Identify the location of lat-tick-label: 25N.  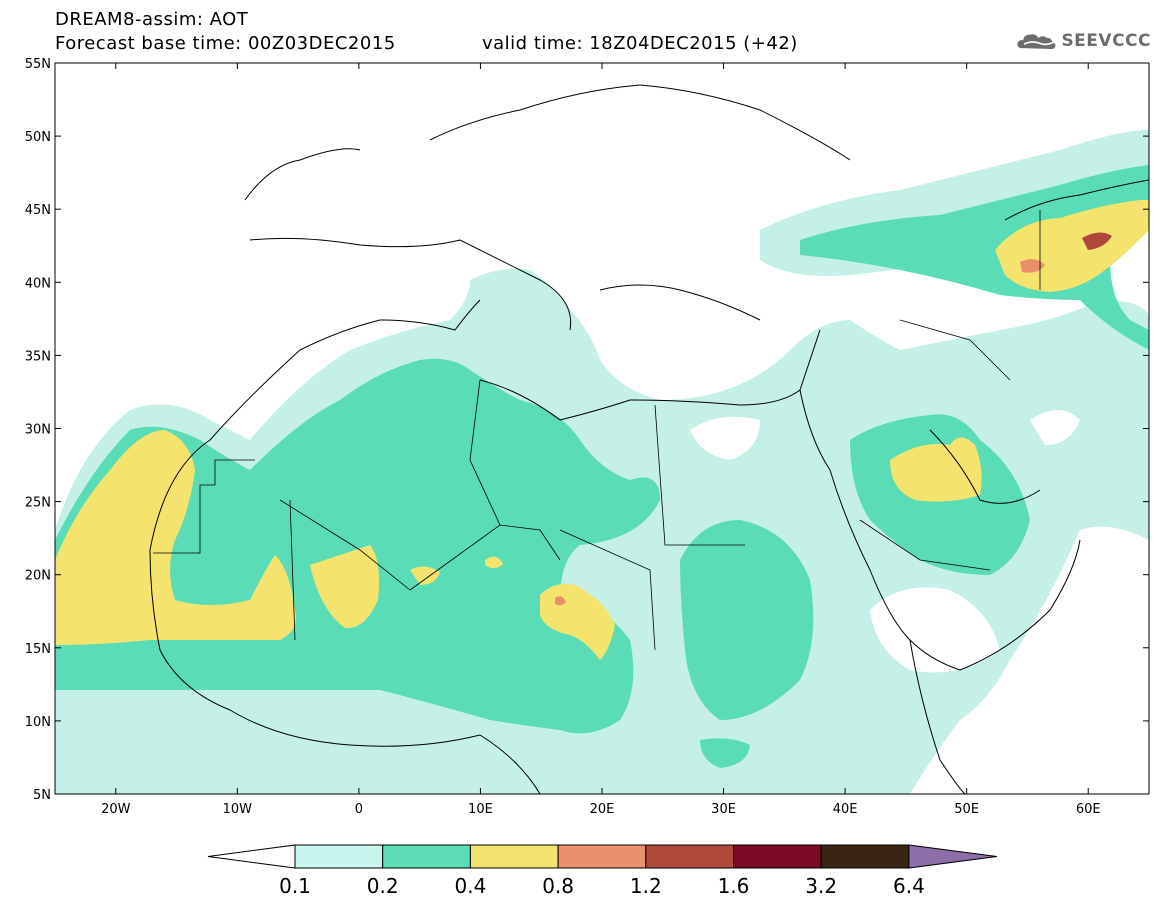
(38, 503).